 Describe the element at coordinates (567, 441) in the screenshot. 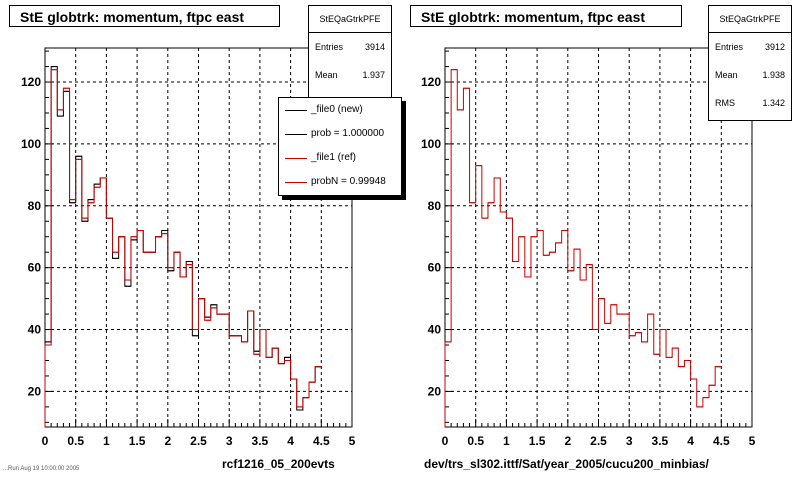

I see `right-x-tick-label: 2` at that location.